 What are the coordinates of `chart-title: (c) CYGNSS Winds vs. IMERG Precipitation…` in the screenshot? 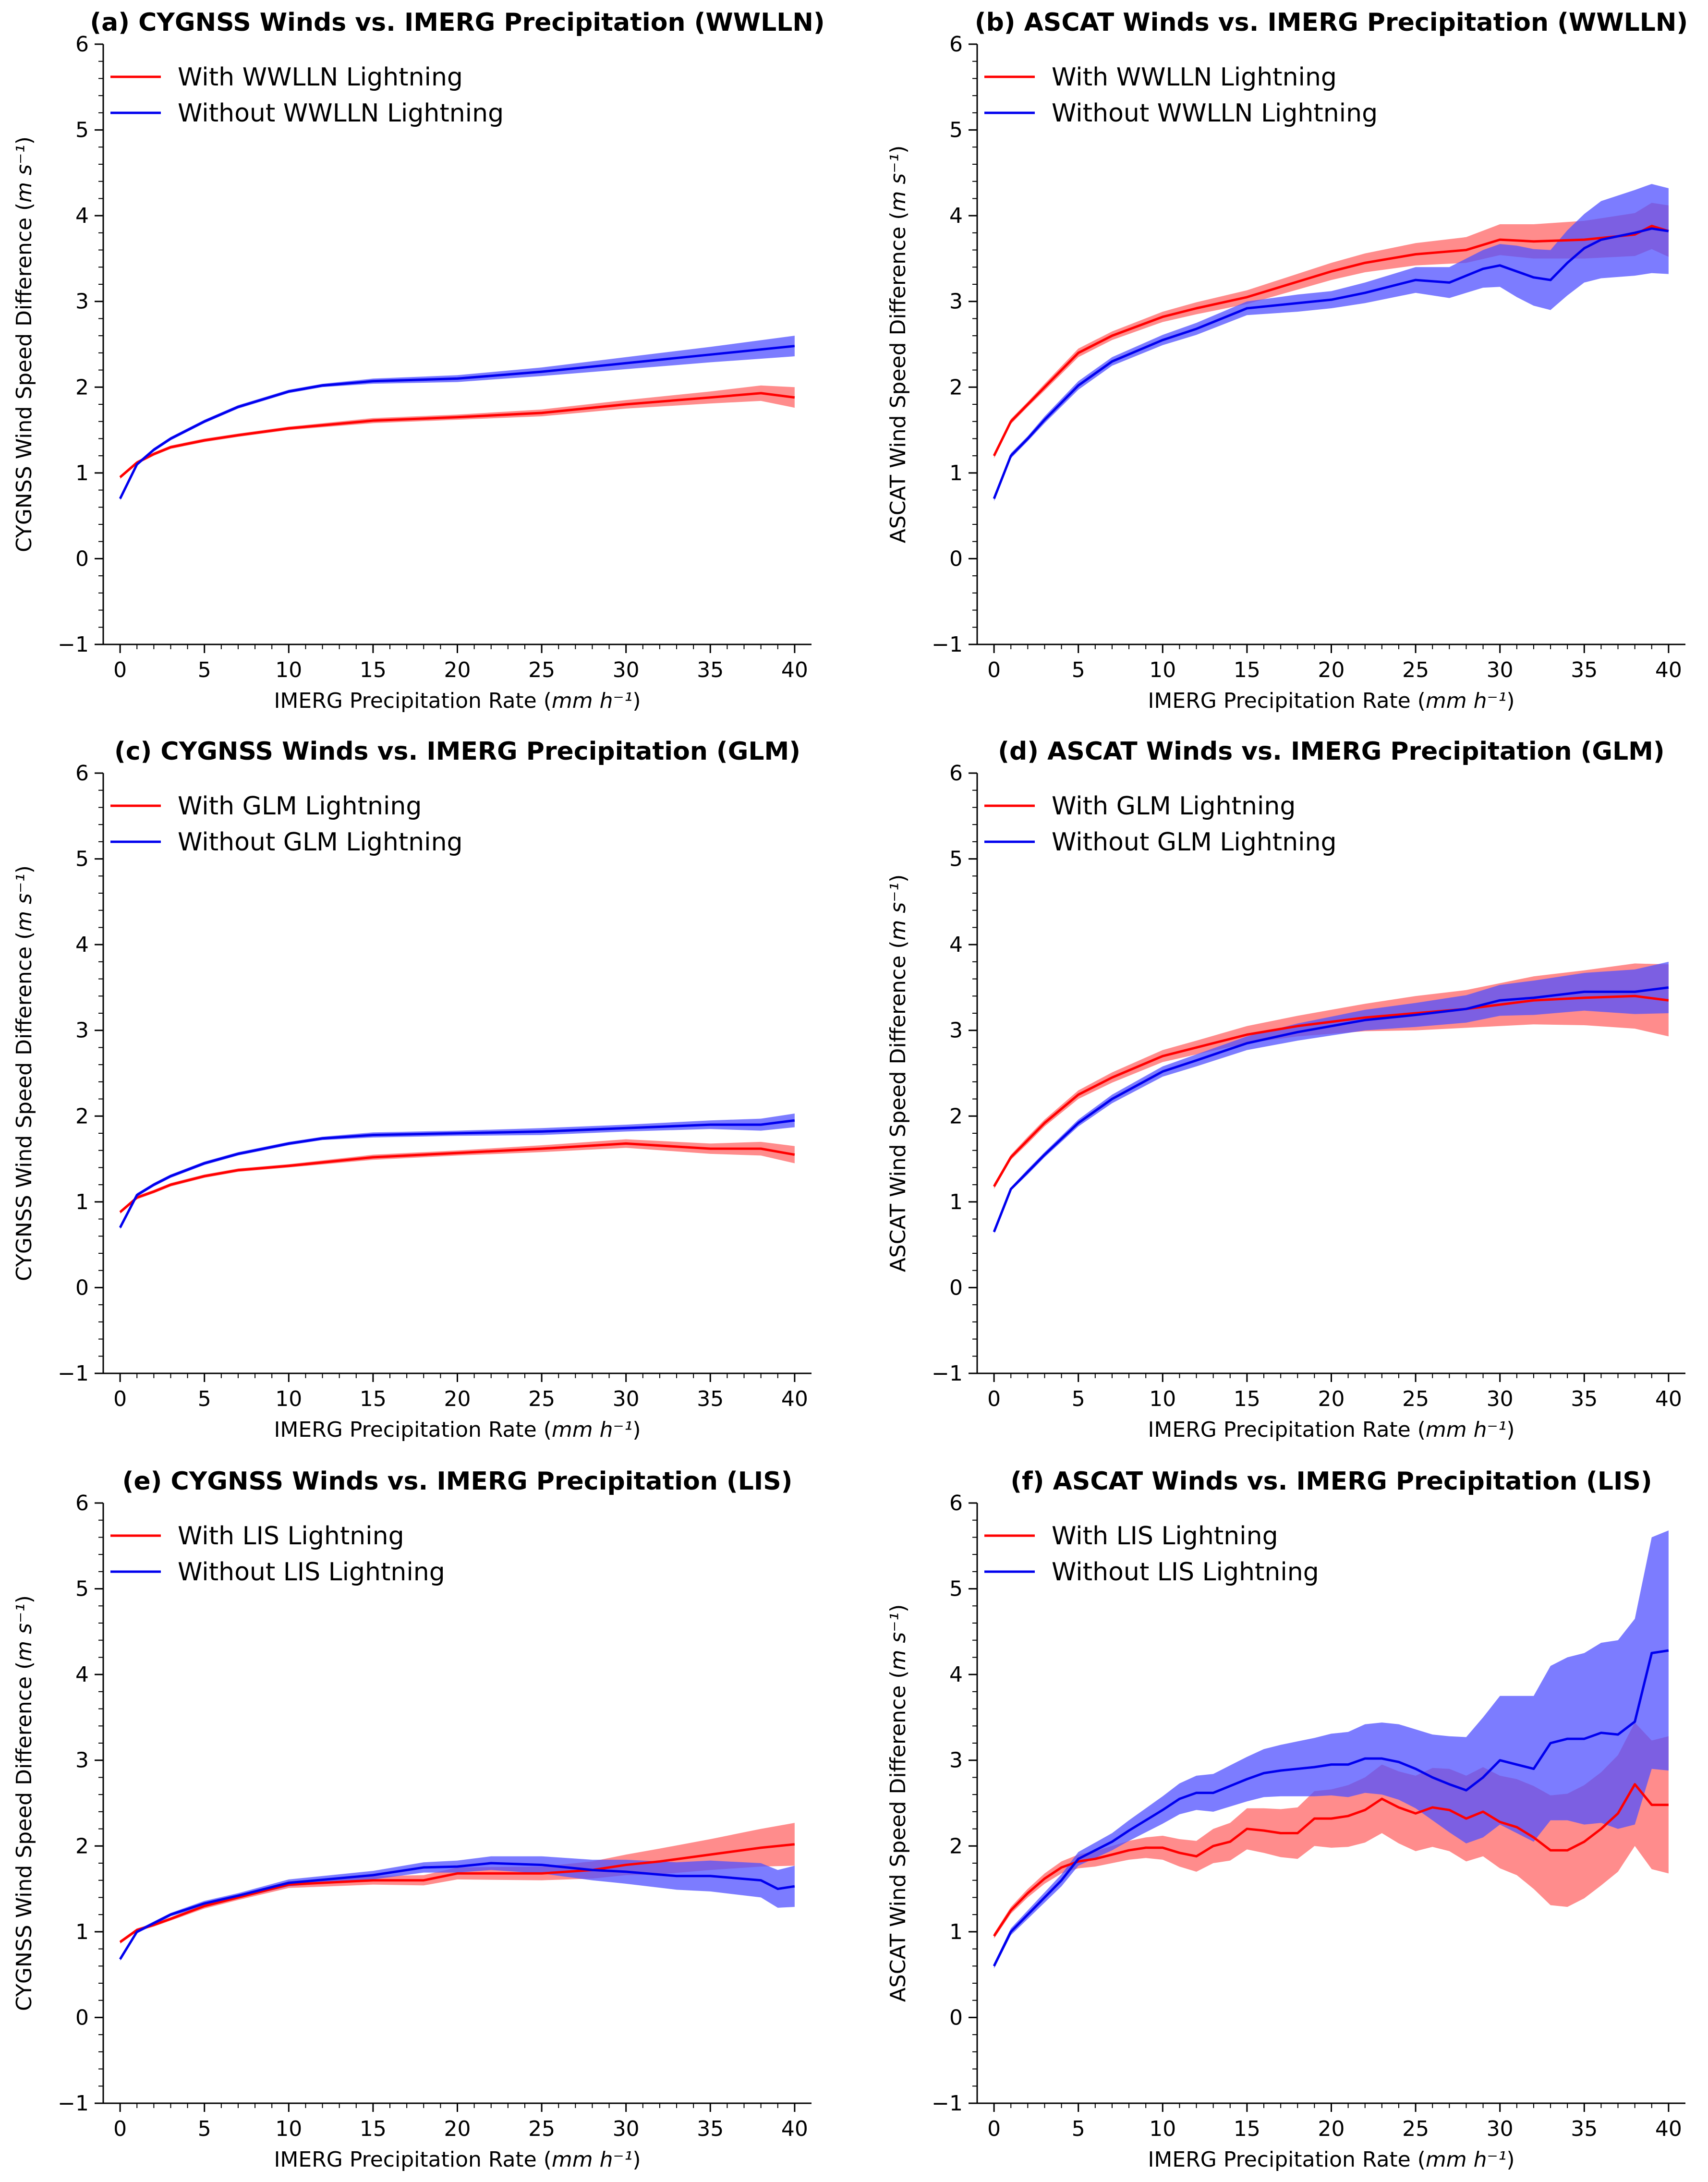 It's located at (457, 751).